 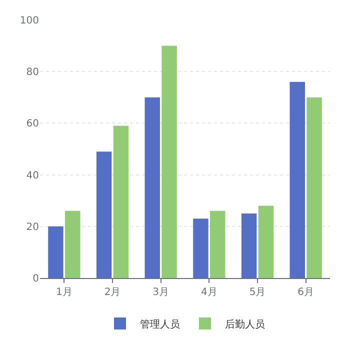 I want to click on y-tick-label: 20, so click(x=32, y=227).